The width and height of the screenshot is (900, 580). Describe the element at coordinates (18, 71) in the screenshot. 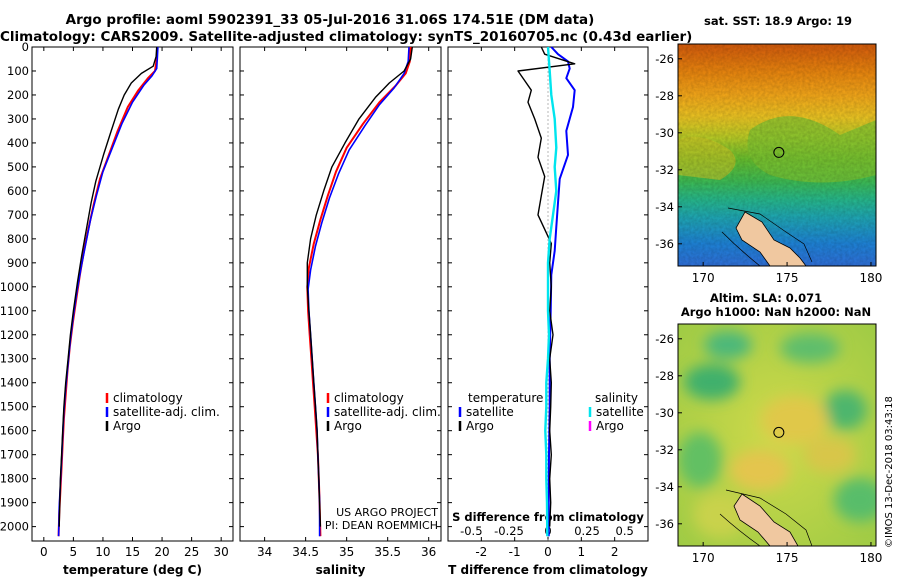

I see `y-tick-label: 100` at that location.